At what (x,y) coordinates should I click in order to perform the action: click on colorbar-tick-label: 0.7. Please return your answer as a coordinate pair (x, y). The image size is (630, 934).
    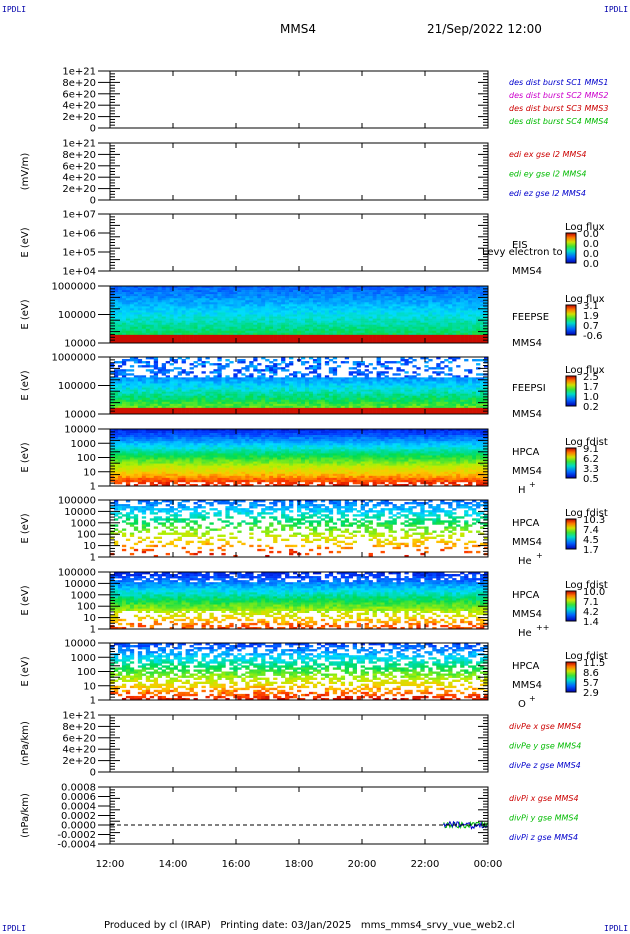
    Looking at the image, I should click on (591, 326).